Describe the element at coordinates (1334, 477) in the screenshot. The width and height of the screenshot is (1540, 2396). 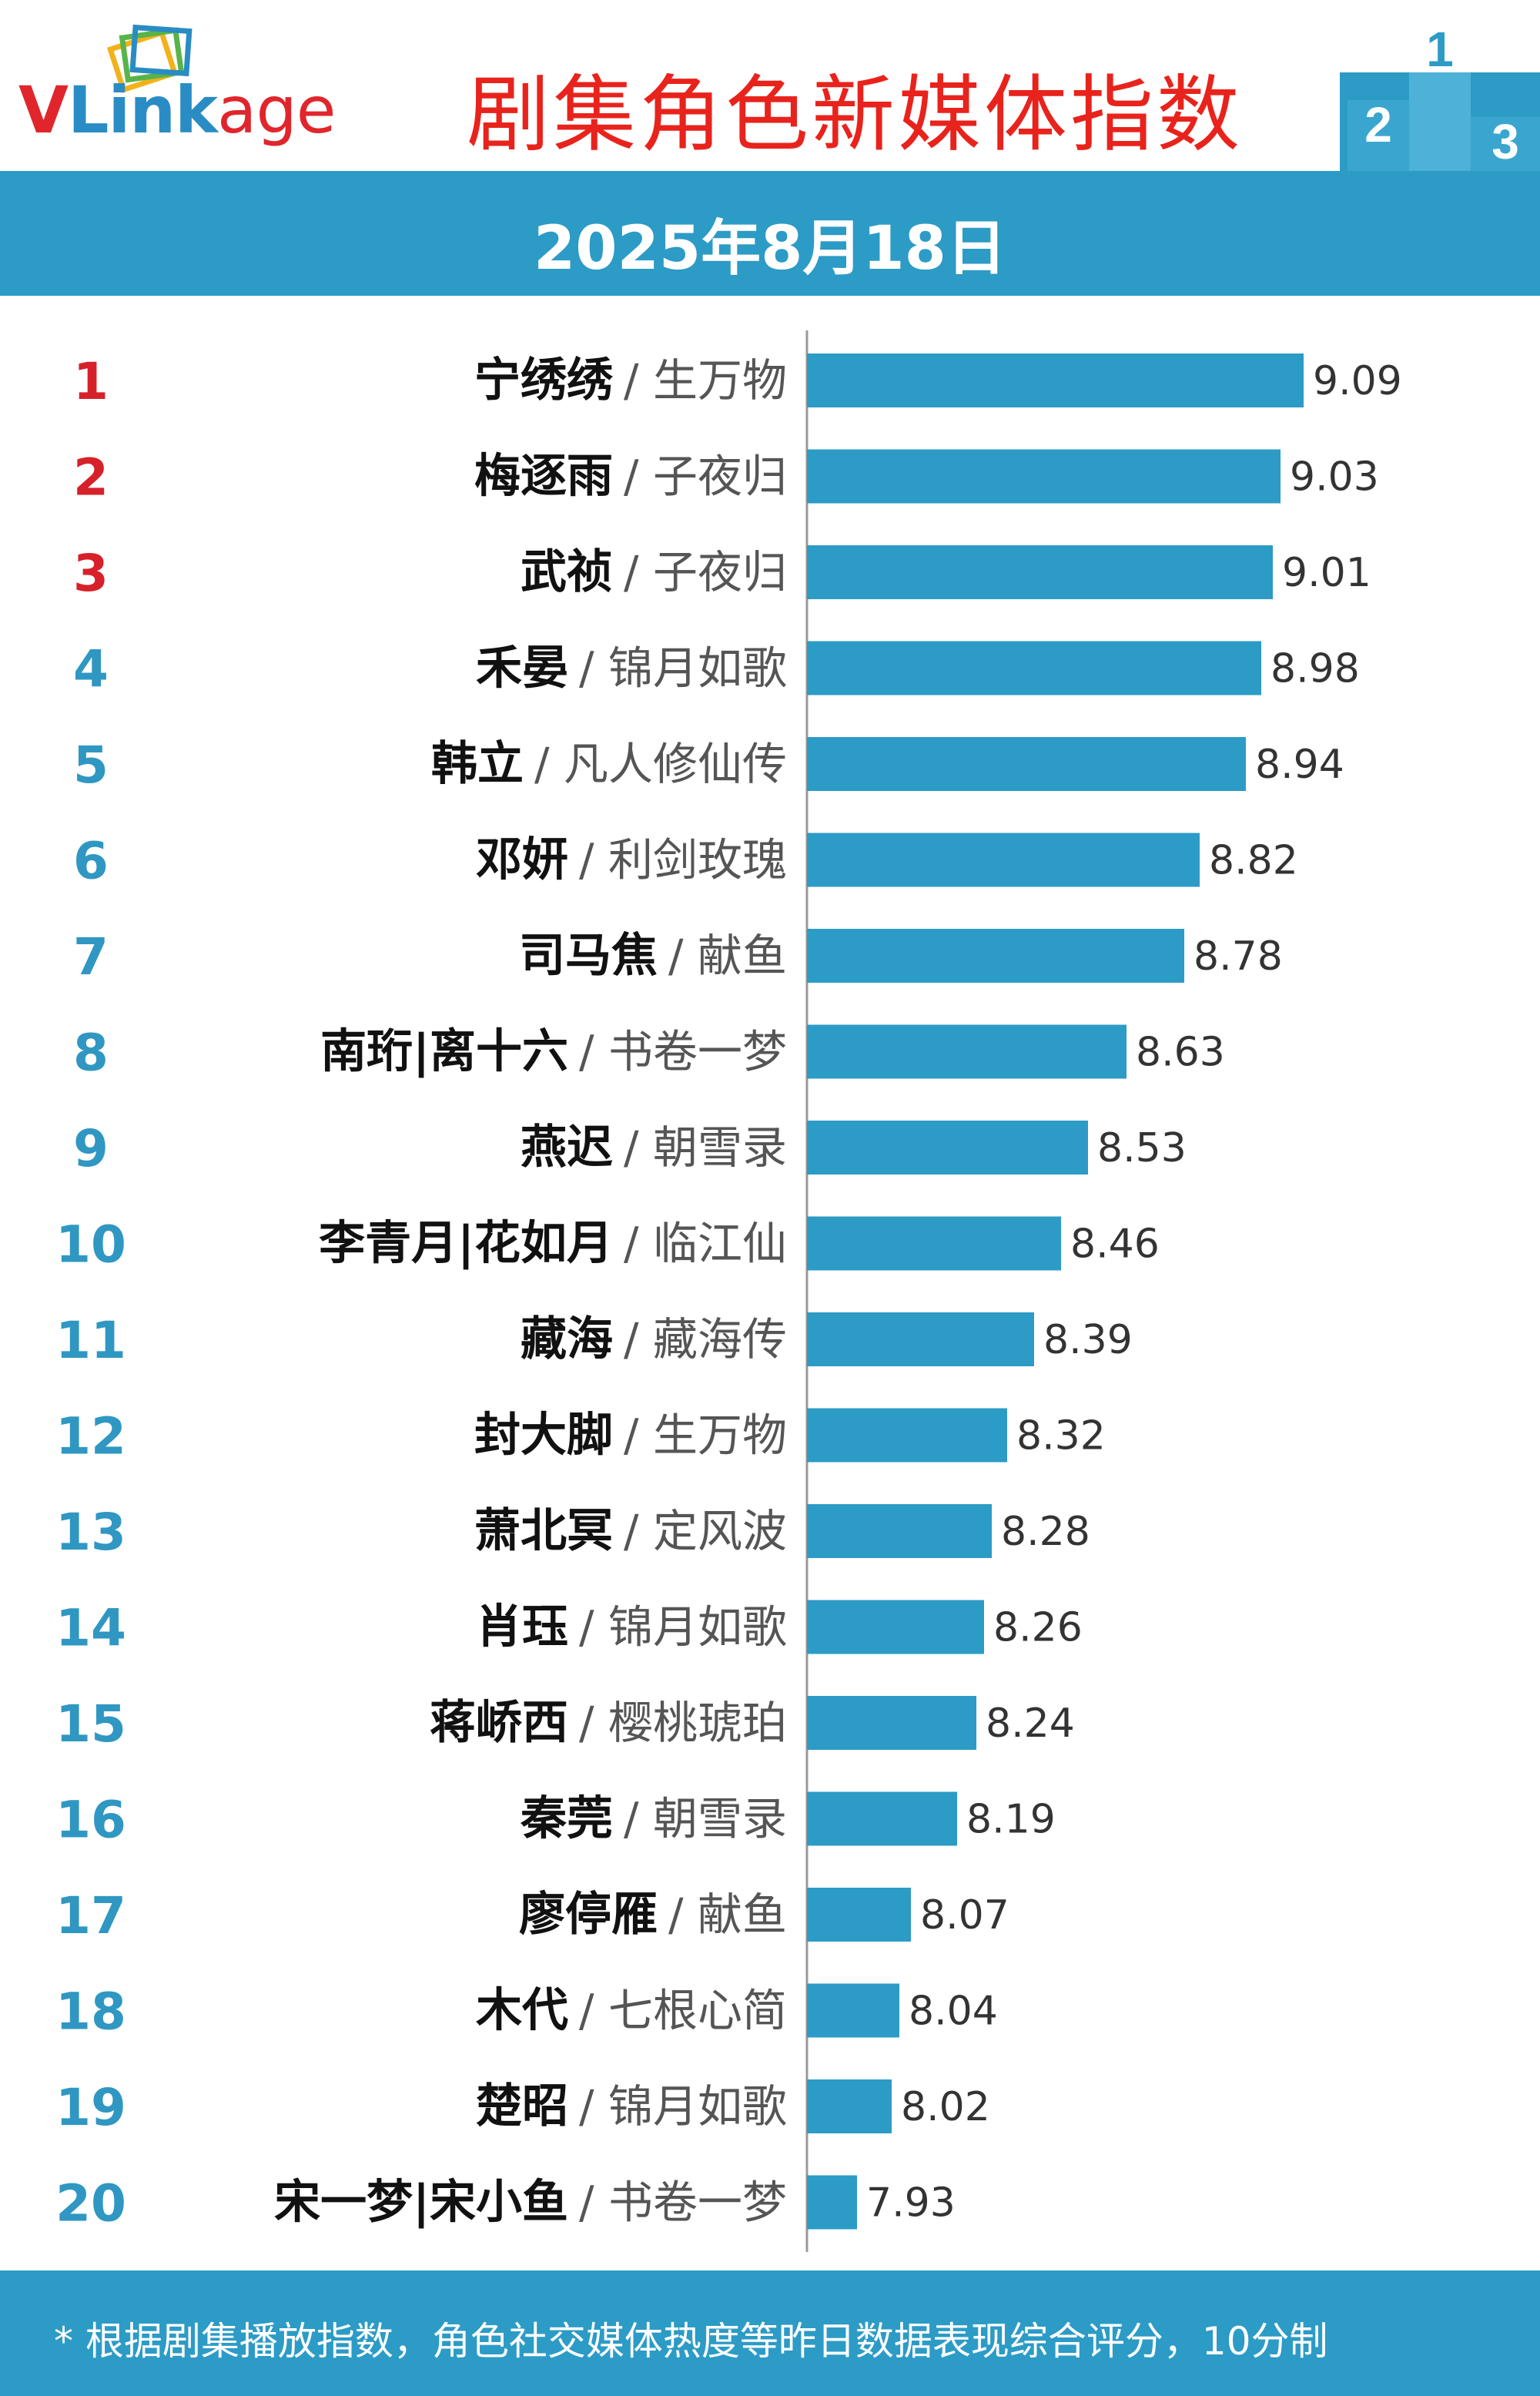
I see `value-label: 9.03` at that location.